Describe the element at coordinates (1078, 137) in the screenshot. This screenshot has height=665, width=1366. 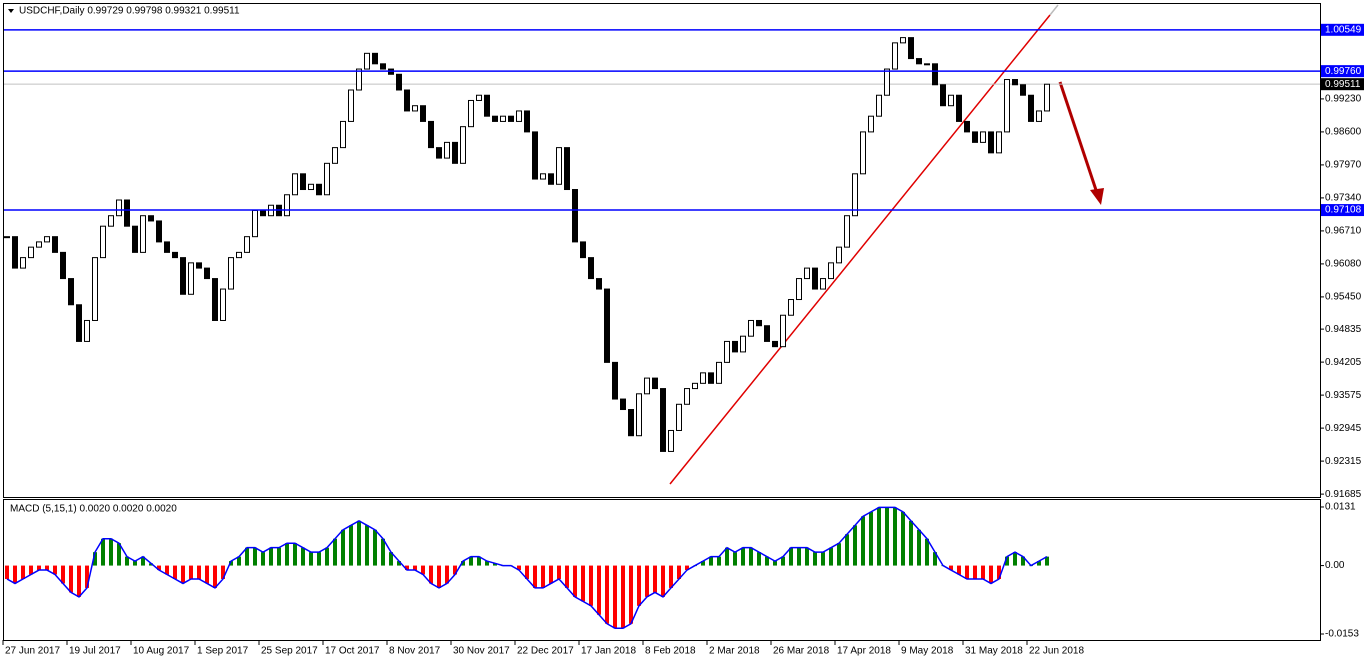
I see `arrow-shaft` at that location.